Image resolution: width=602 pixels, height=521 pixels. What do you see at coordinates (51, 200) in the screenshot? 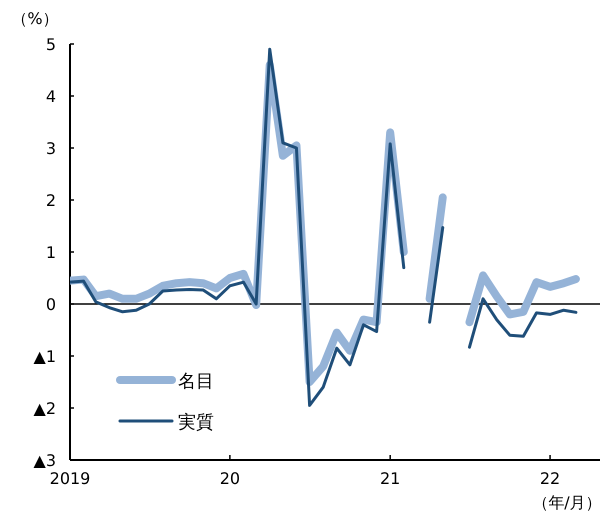
I see `ytick: 2` at bounding box center [51, 200].